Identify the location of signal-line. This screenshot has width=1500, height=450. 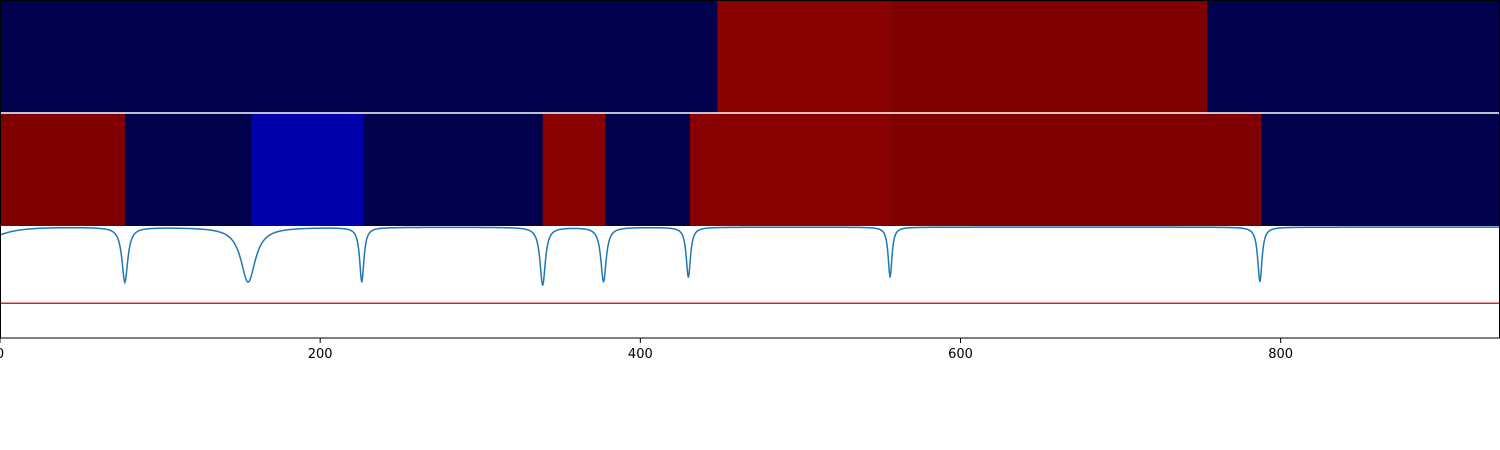
(750, 256).